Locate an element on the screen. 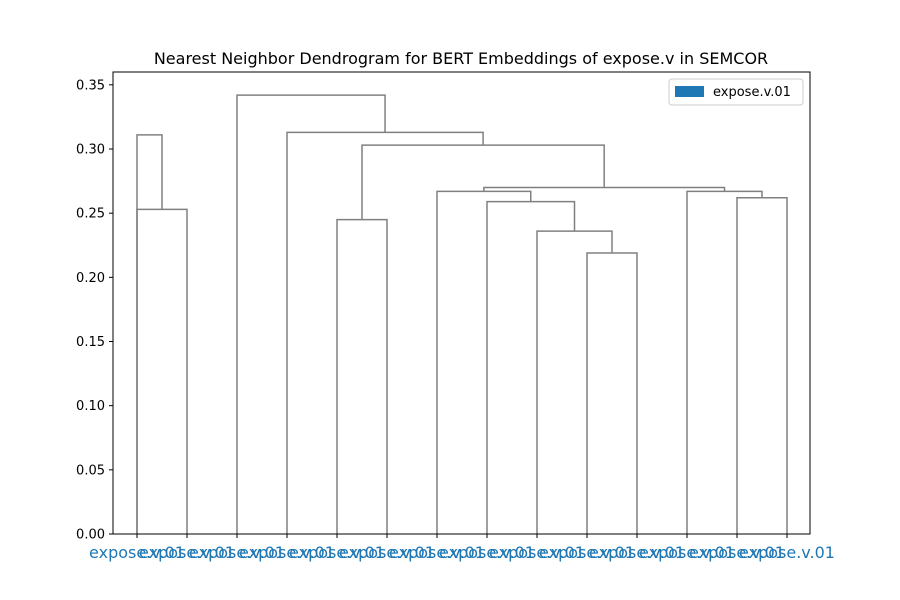 This screenshot has width=900, height=600. legend-box is located at coordinates (736, 92).